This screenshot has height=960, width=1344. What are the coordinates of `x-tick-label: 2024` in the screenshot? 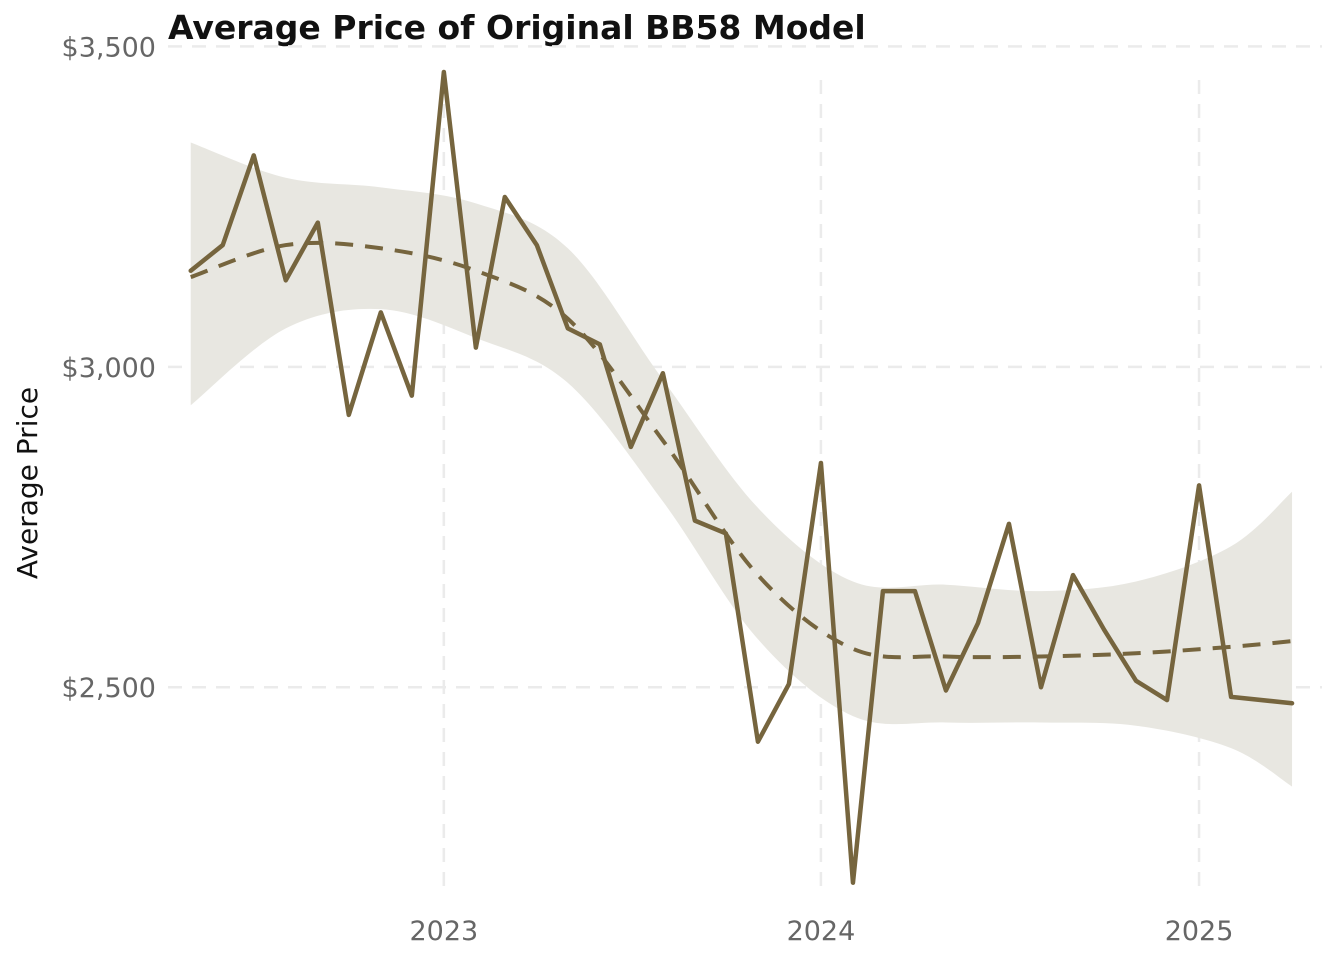 It's located at (821, 931).